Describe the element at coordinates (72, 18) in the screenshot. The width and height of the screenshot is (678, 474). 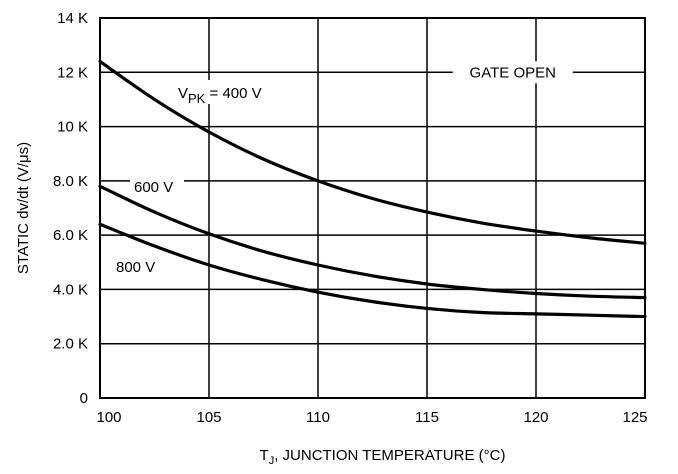
I see `y-tick-label: 14 K` at that location.